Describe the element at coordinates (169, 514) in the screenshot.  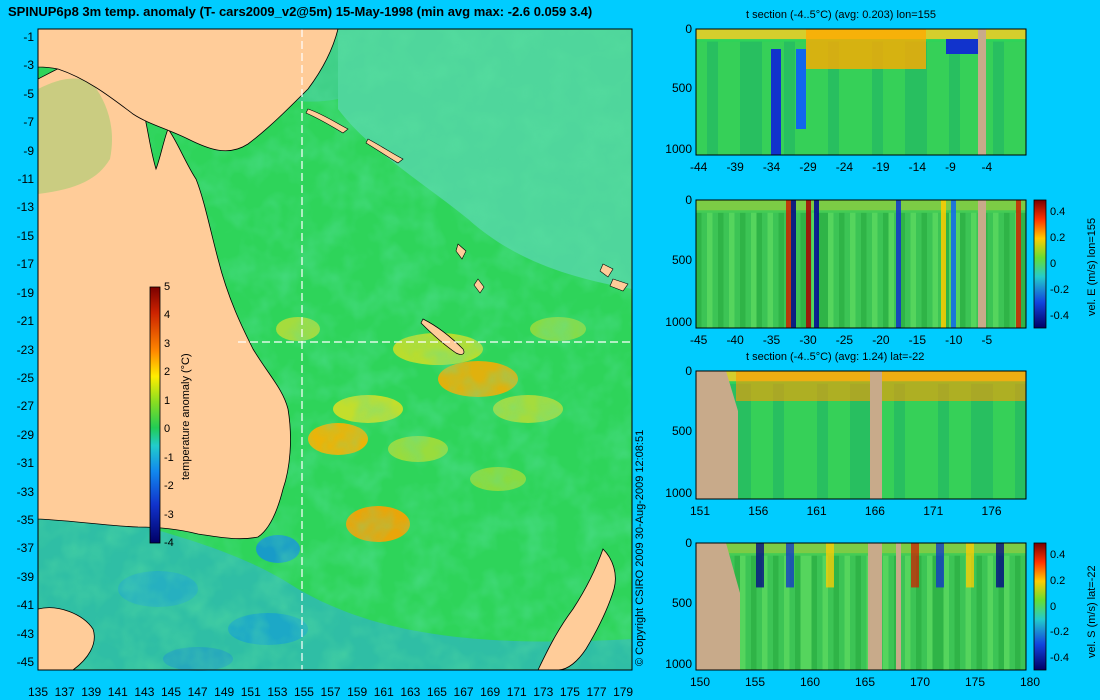
I see `colorbar-tick-label: -3` at that location.